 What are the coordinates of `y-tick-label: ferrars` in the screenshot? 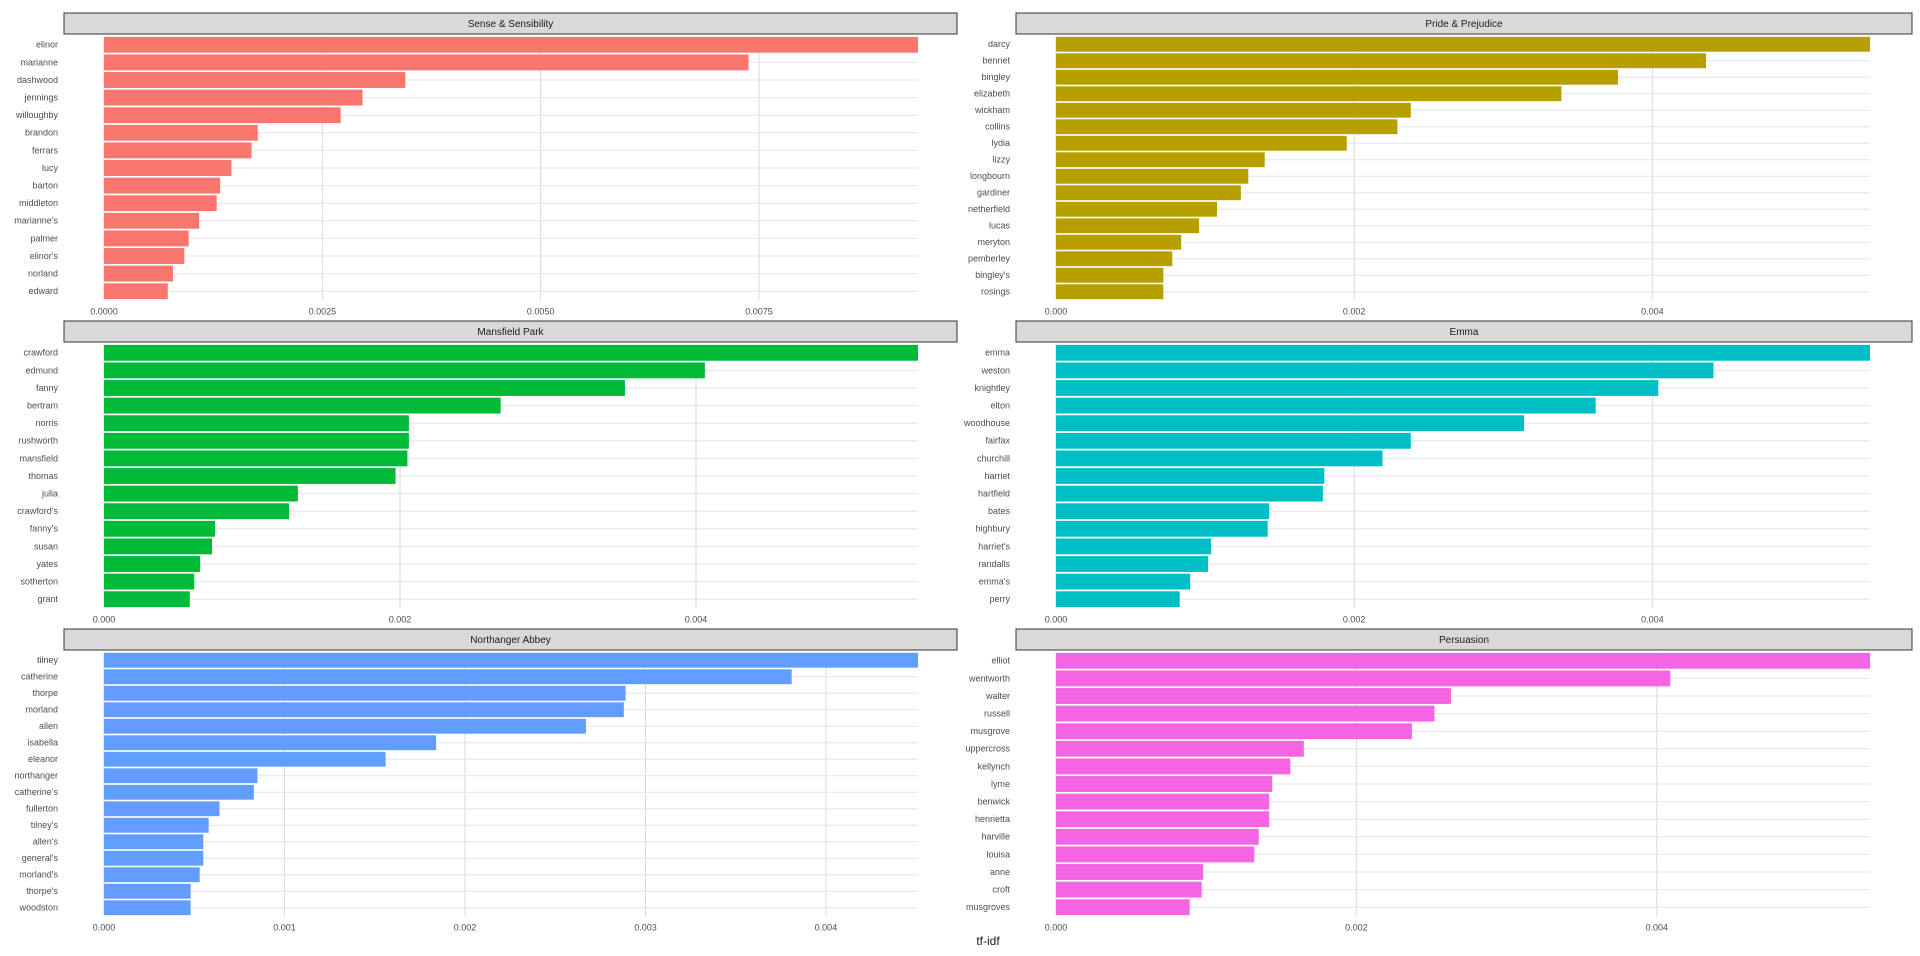 It's located at (45, 150).